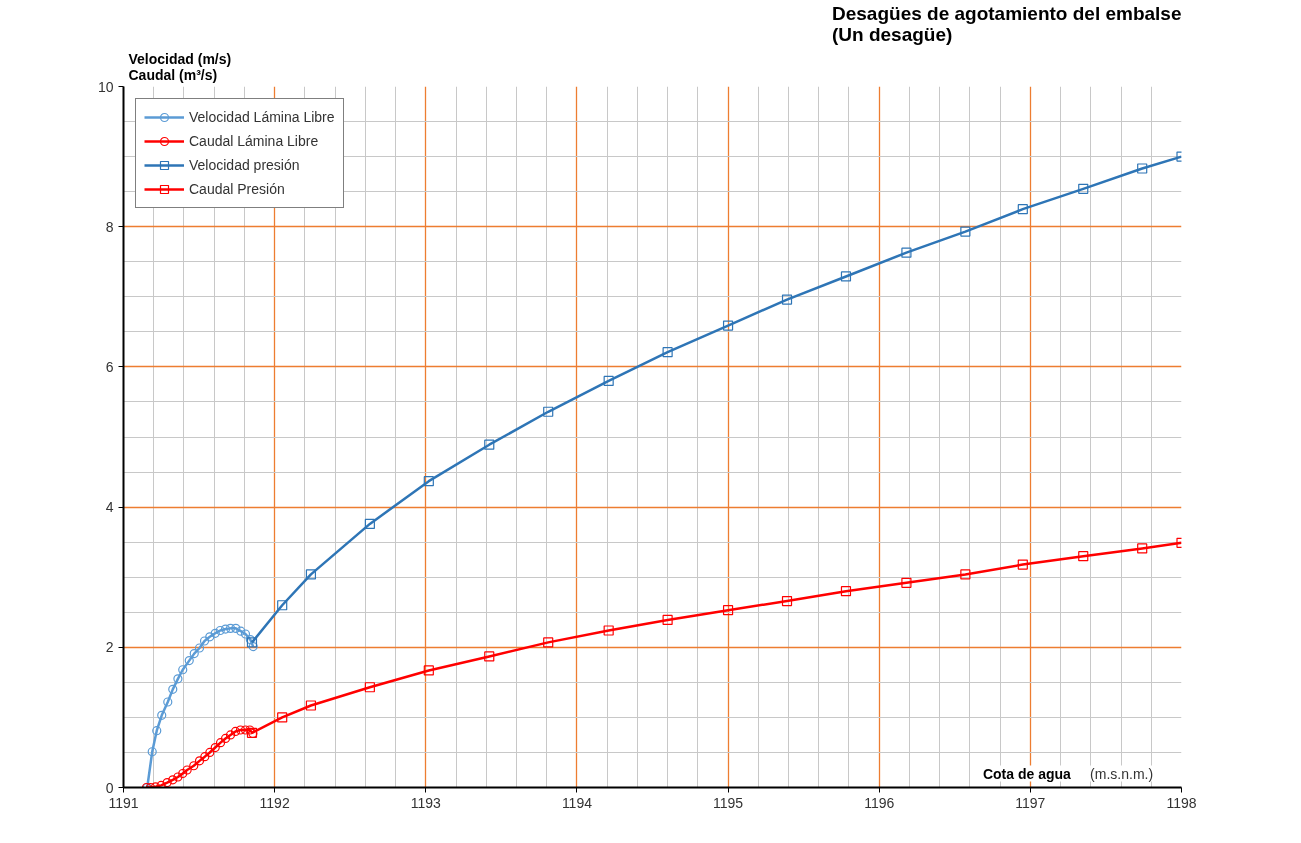 The height and width of the screenshot is (843, 1301). I want to click on x-tick-label: 1198, so click(1181, 802).